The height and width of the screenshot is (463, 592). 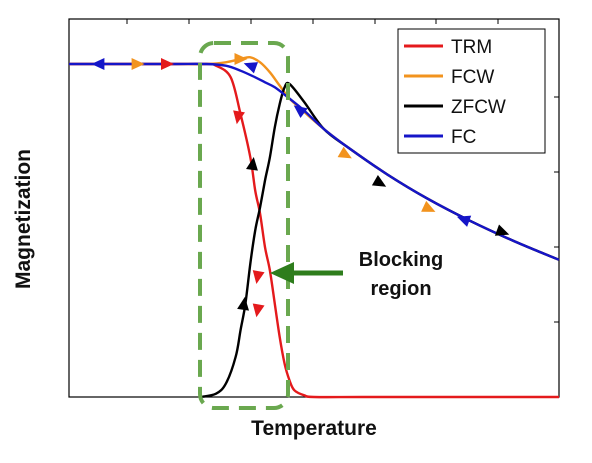 What do you see at coordinates (471, 47) in the screenshot?
I see `legend-label-trm: TRM` at bounding box center [471, 47].